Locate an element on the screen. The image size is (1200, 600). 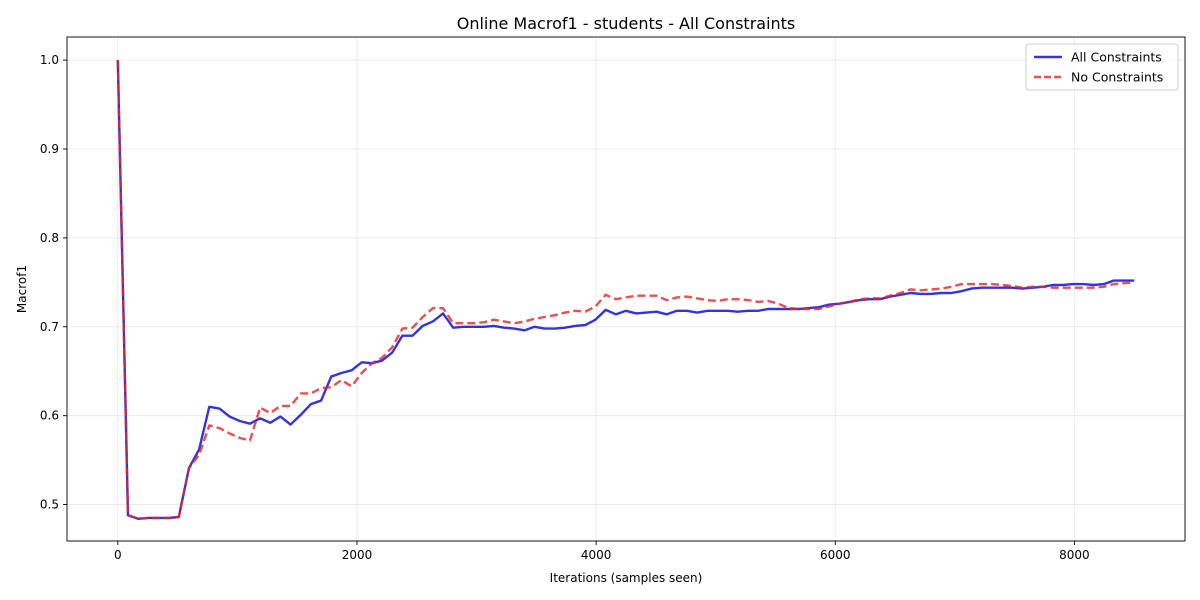
x-tick-label: 2000 is located at coordinates (357, 555).